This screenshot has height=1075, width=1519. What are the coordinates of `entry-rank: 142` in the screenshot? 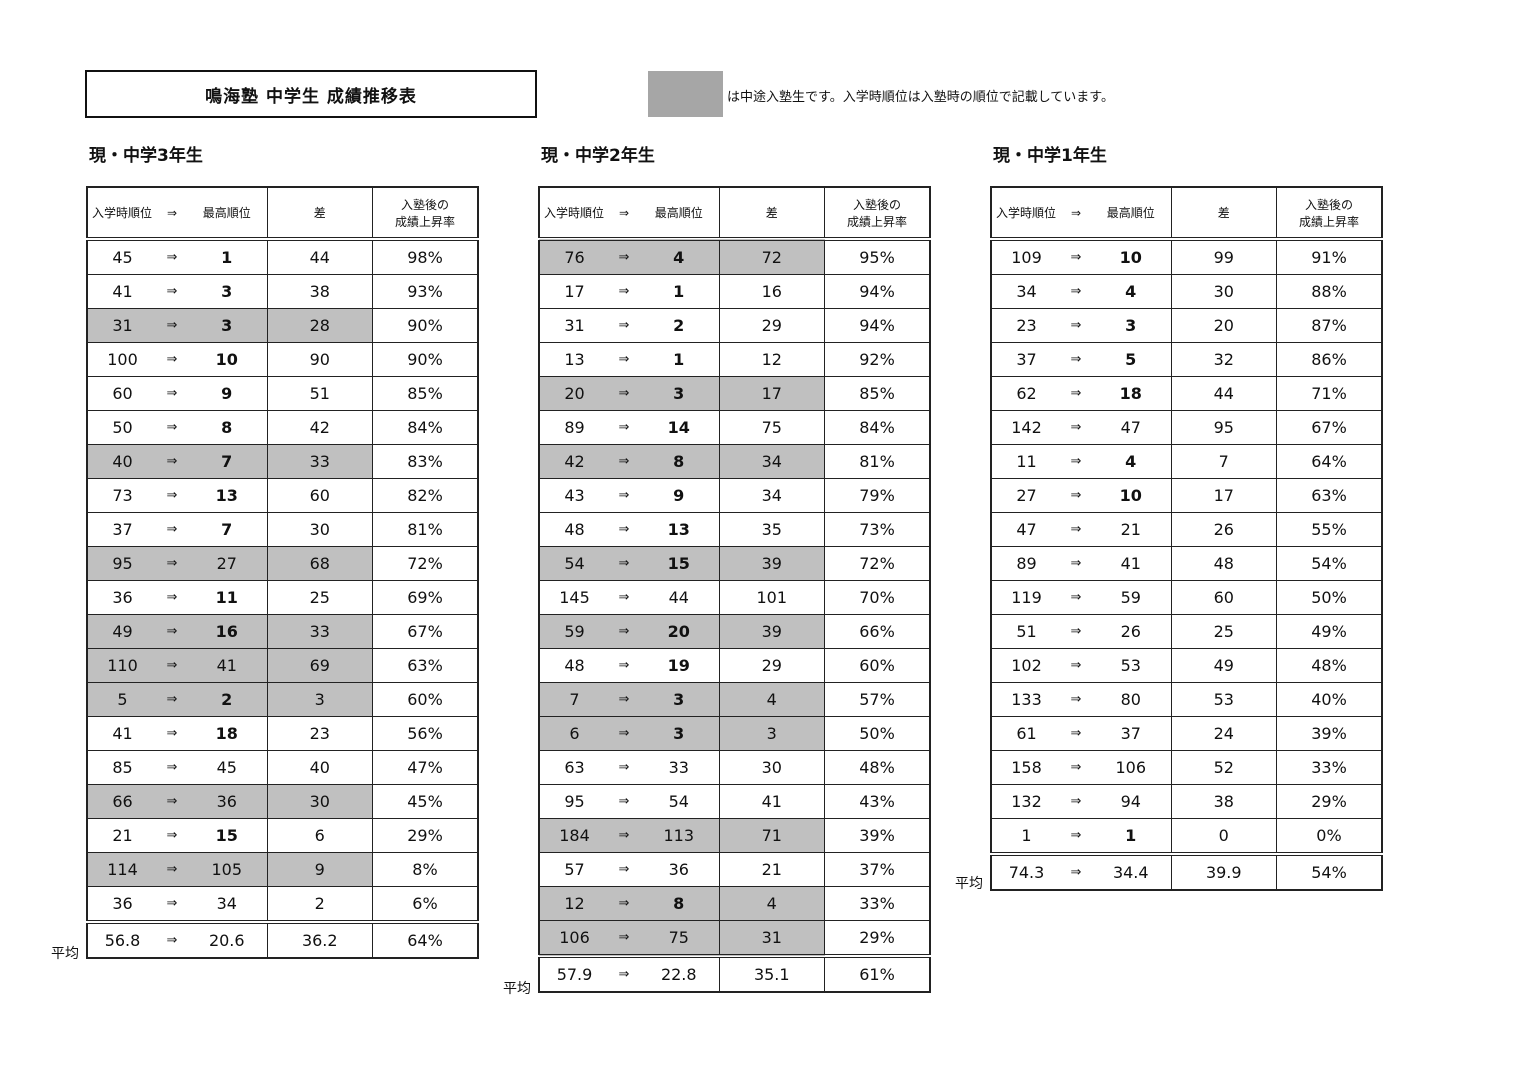 It's located at (1025, 427).